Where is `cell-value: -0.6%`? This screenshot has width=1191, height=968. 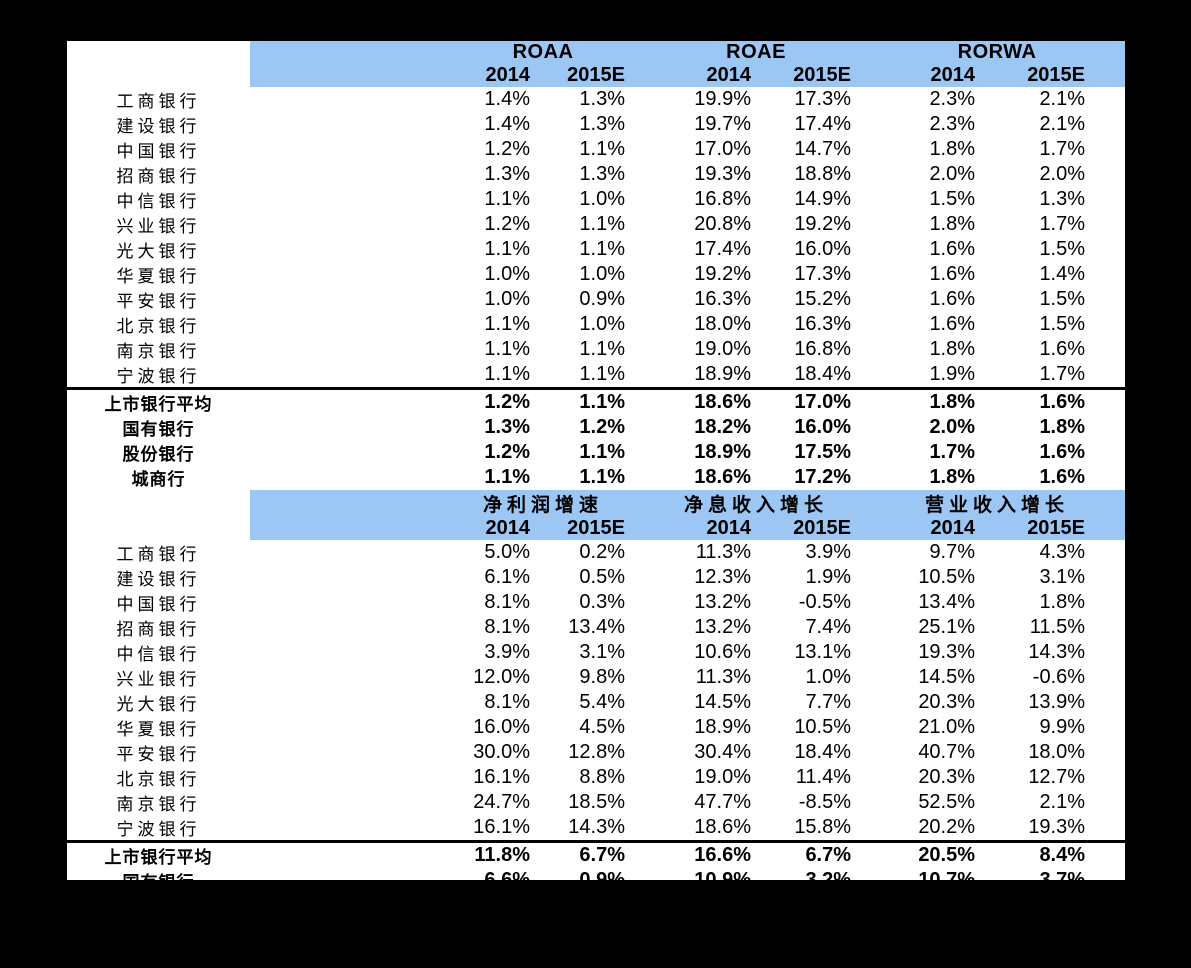
cell-value: -0.6% is located at coordinates (1059, 677).